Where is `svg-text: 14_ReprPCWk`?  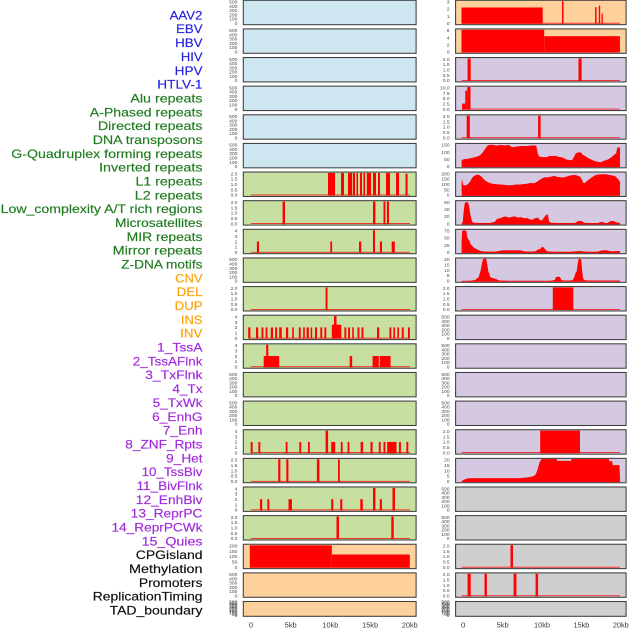
svg-text: 14_ReprPCWk is located at coordinates (157, 528).